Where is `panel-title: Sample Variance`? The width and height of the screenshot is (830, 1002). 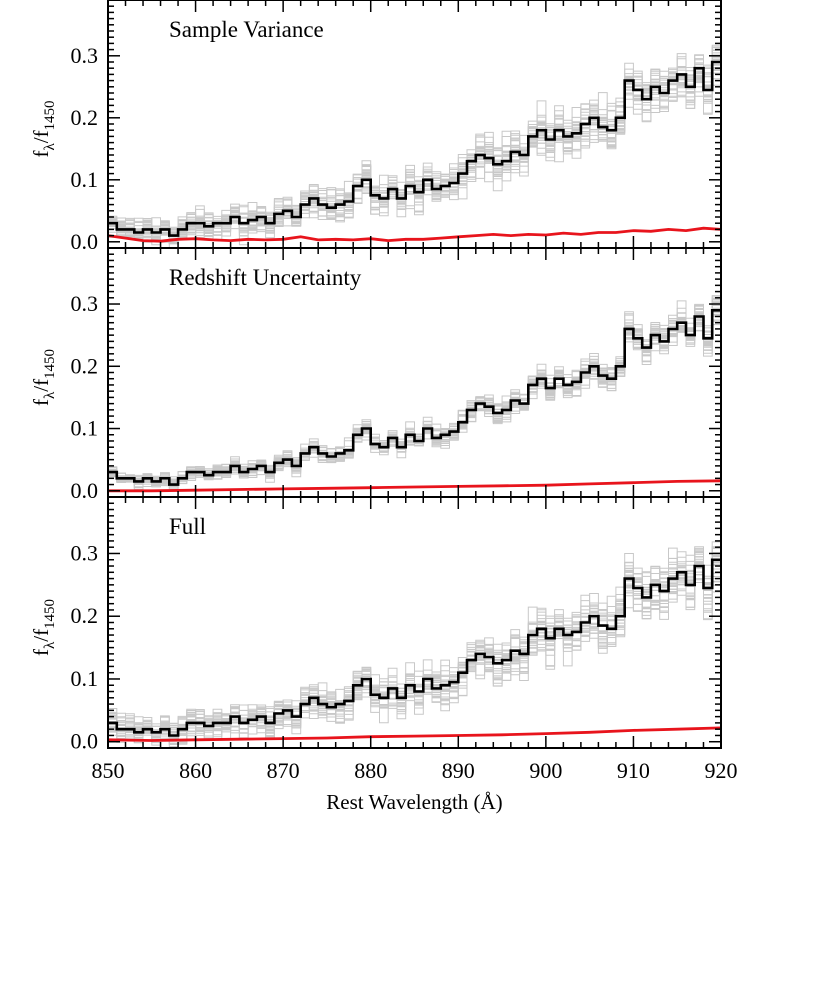 panel-title: Sample Variance is located at coordinates (246, 29).